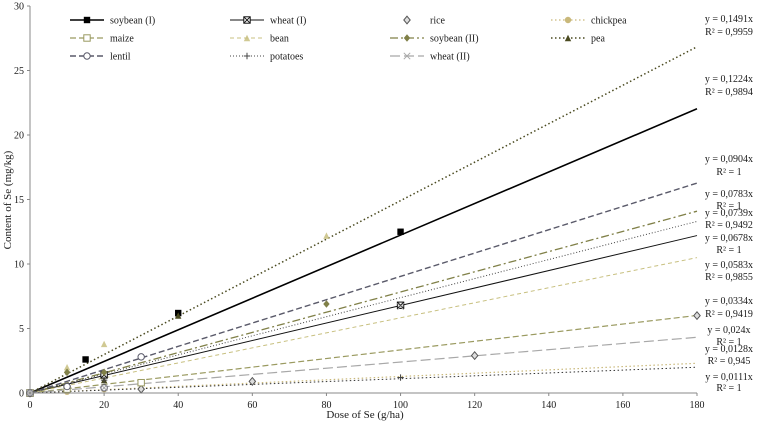 This screenshot has width=759, height=426. Describe the element at coordinates (622, 405) in the screenshot. I see `x-tick-label: 160` at that location.